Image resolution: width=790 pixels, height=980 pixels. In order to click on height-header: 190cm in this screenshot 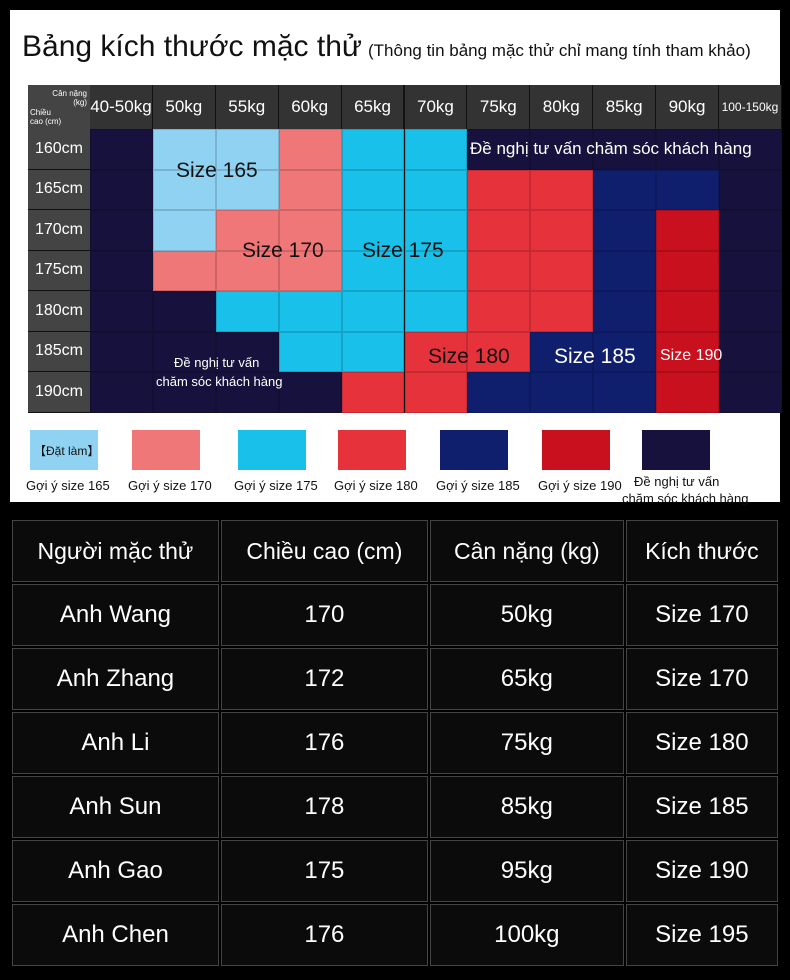, I will do `click(59, 392)`.